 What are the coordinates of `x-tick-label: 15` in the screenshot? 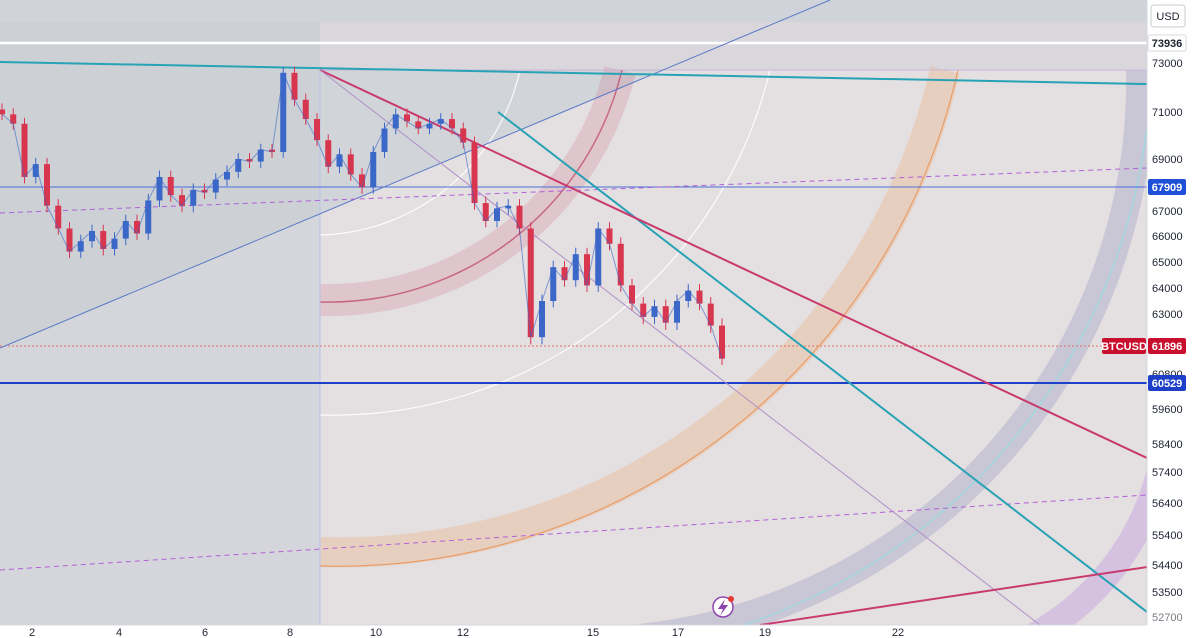 It's located at (593, 632).